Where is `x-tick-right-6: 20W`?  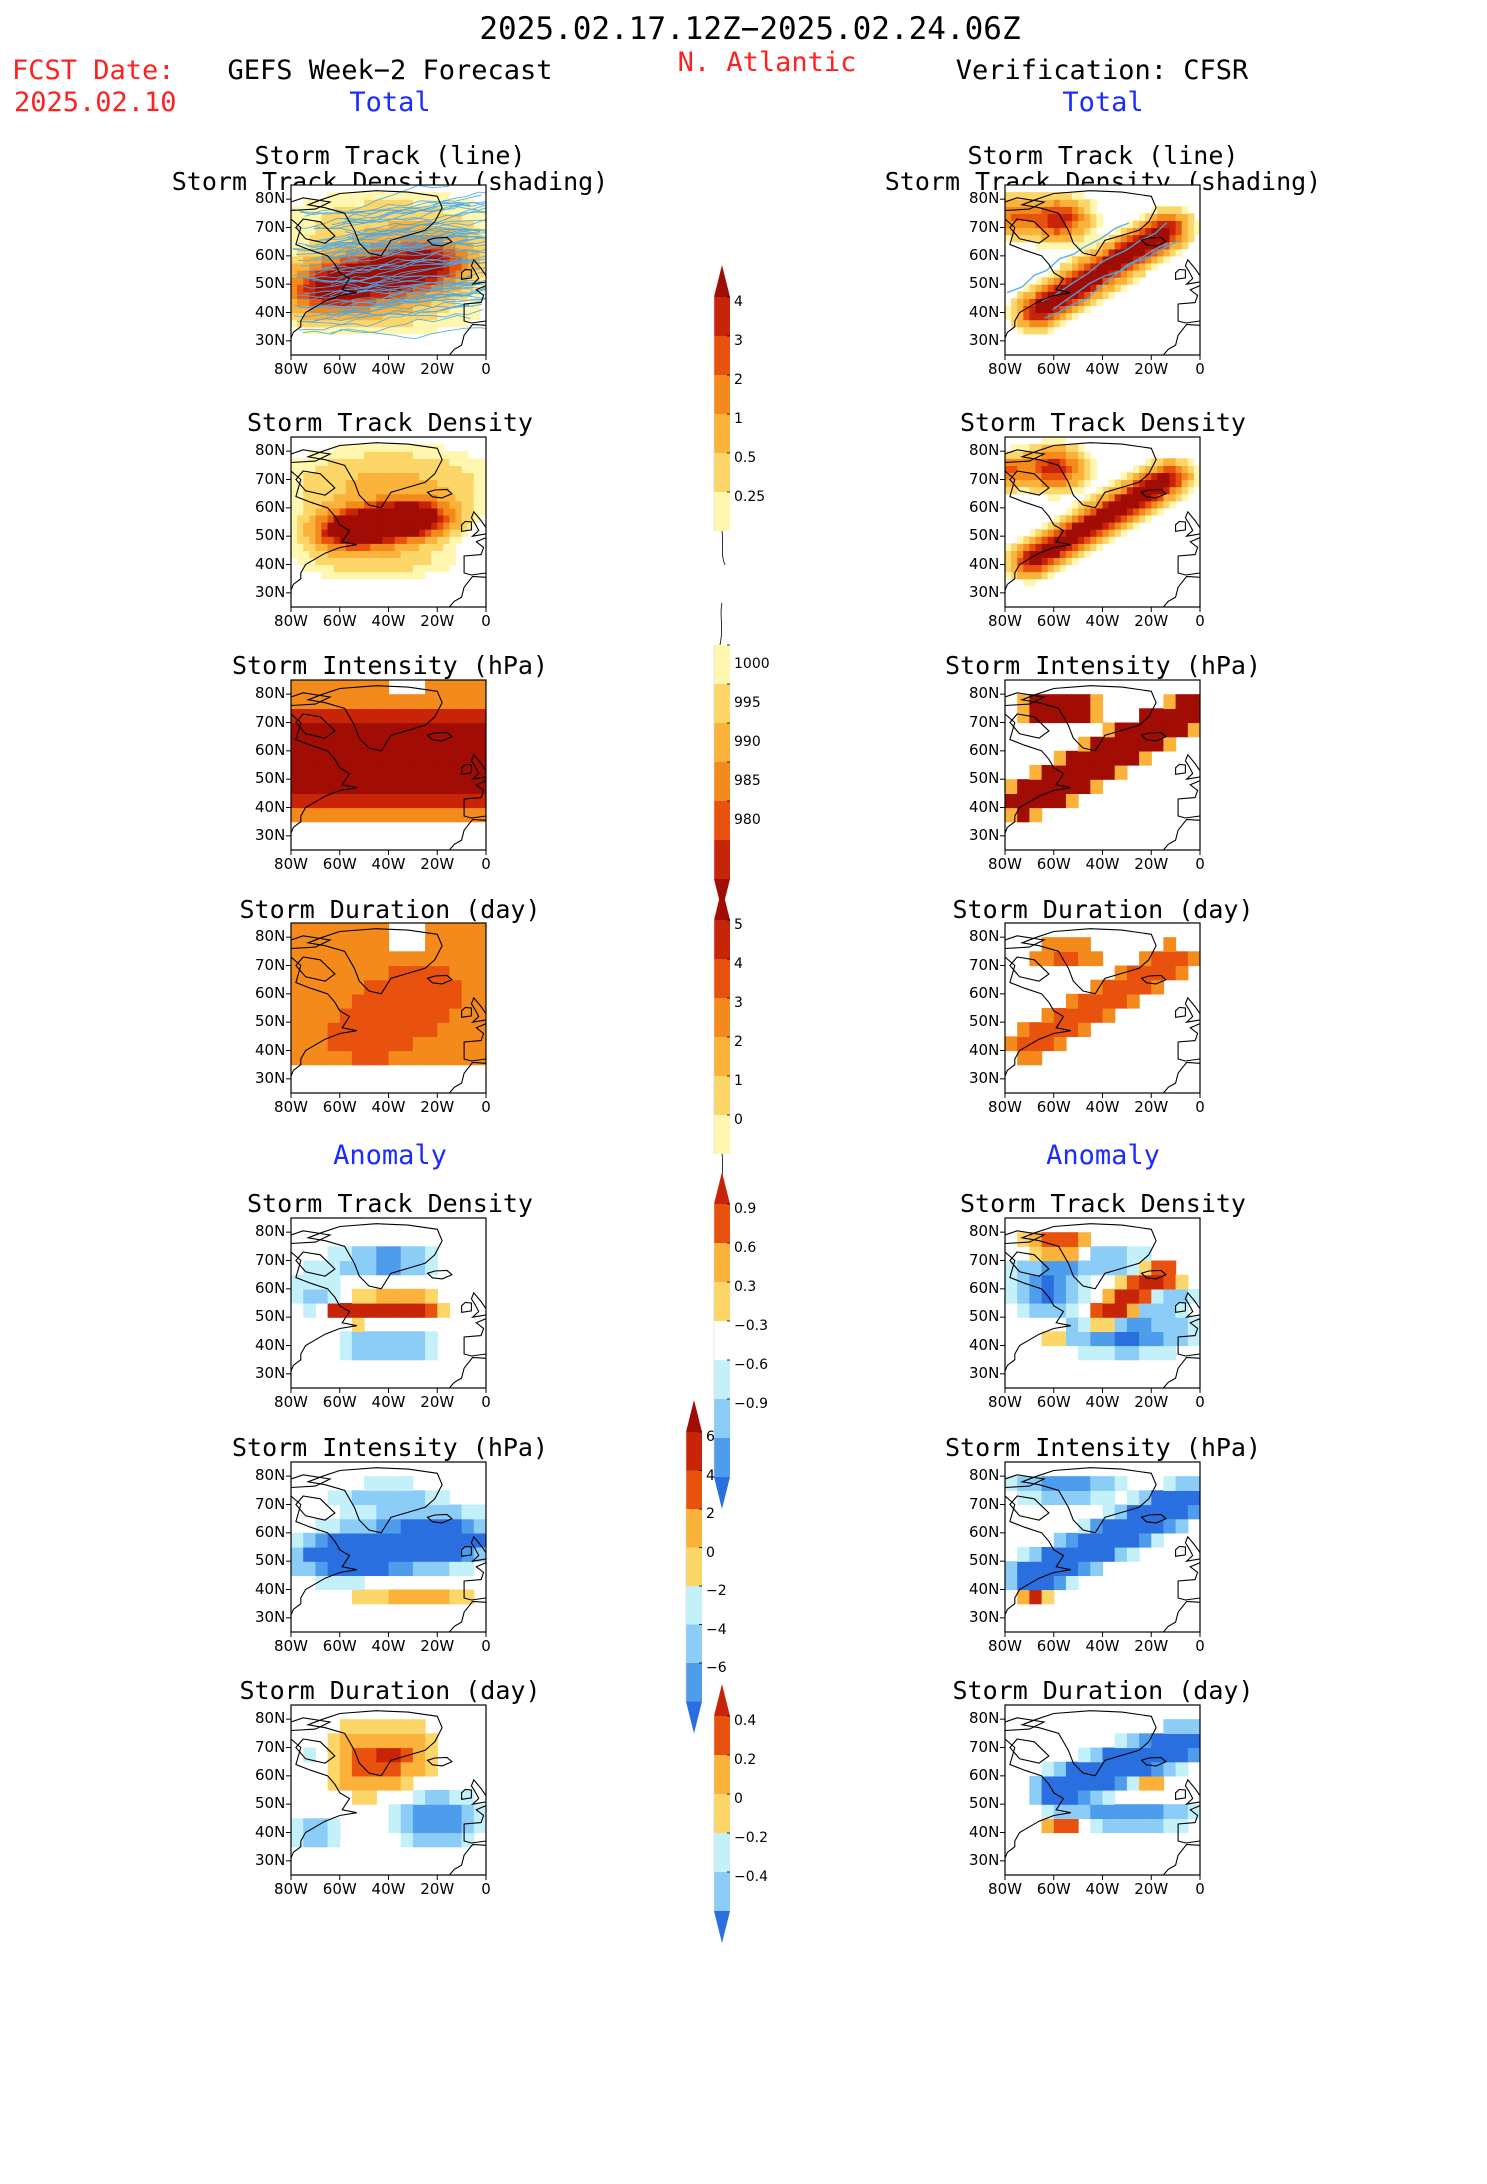
x-tick-right-6: 20W is located at coordinates (1151, 1646).